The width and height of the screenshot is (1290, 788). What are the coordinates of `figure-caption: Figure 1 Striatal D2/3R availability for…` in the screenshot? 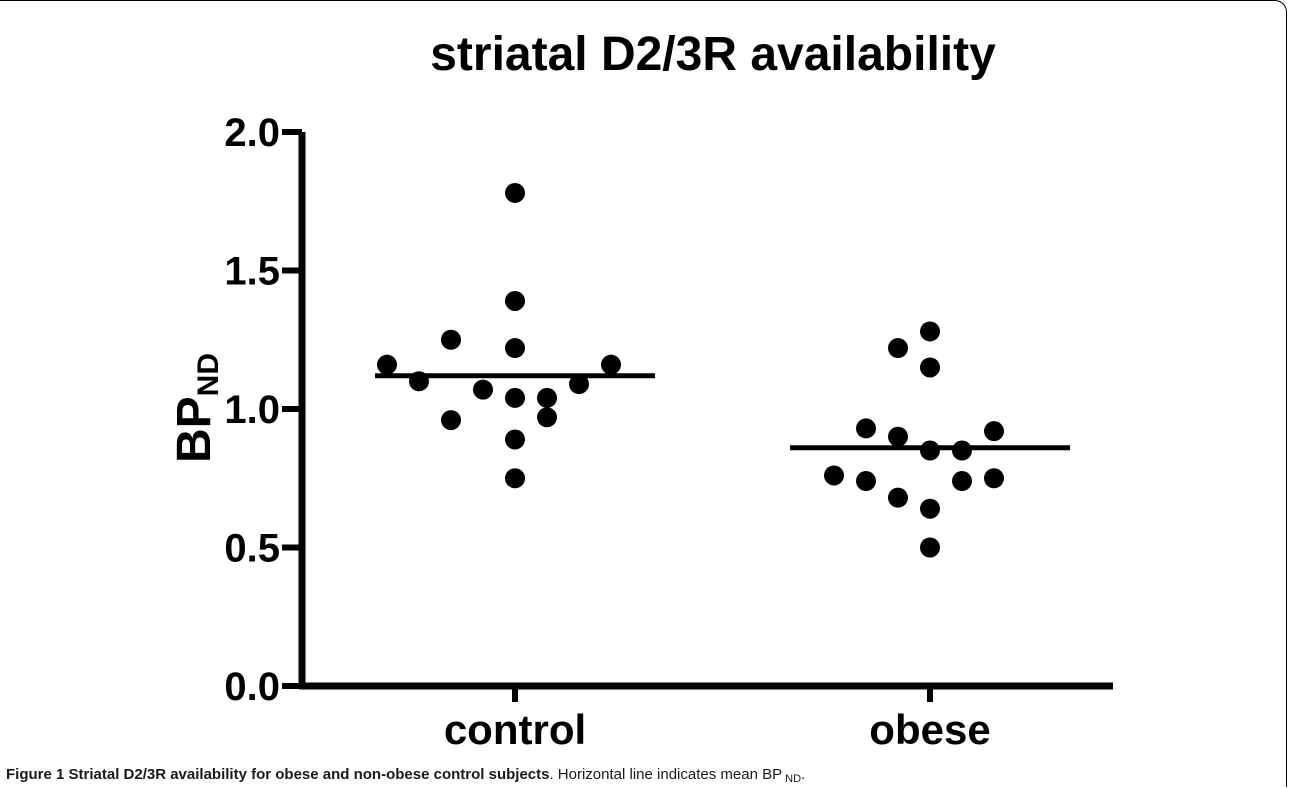 It's located at (646, 775).